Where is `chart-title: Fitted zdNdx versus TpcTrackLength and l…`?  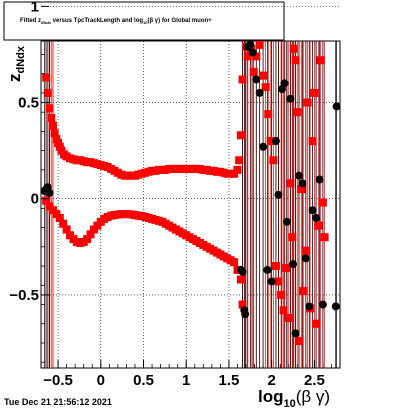
chart-title: Fitted zdNdx versus TpcTrackLength and l… is located at coordinates (116, 21).